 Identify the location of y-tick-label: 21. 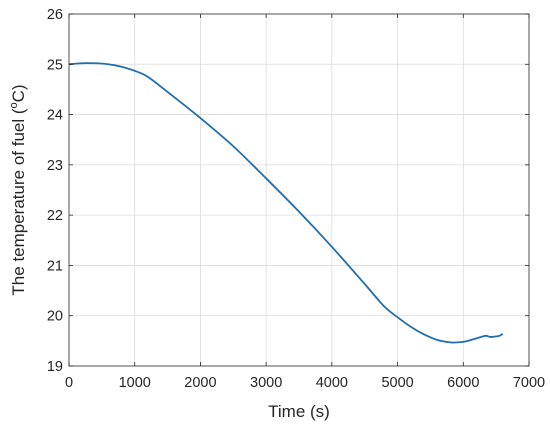
(55, 266).